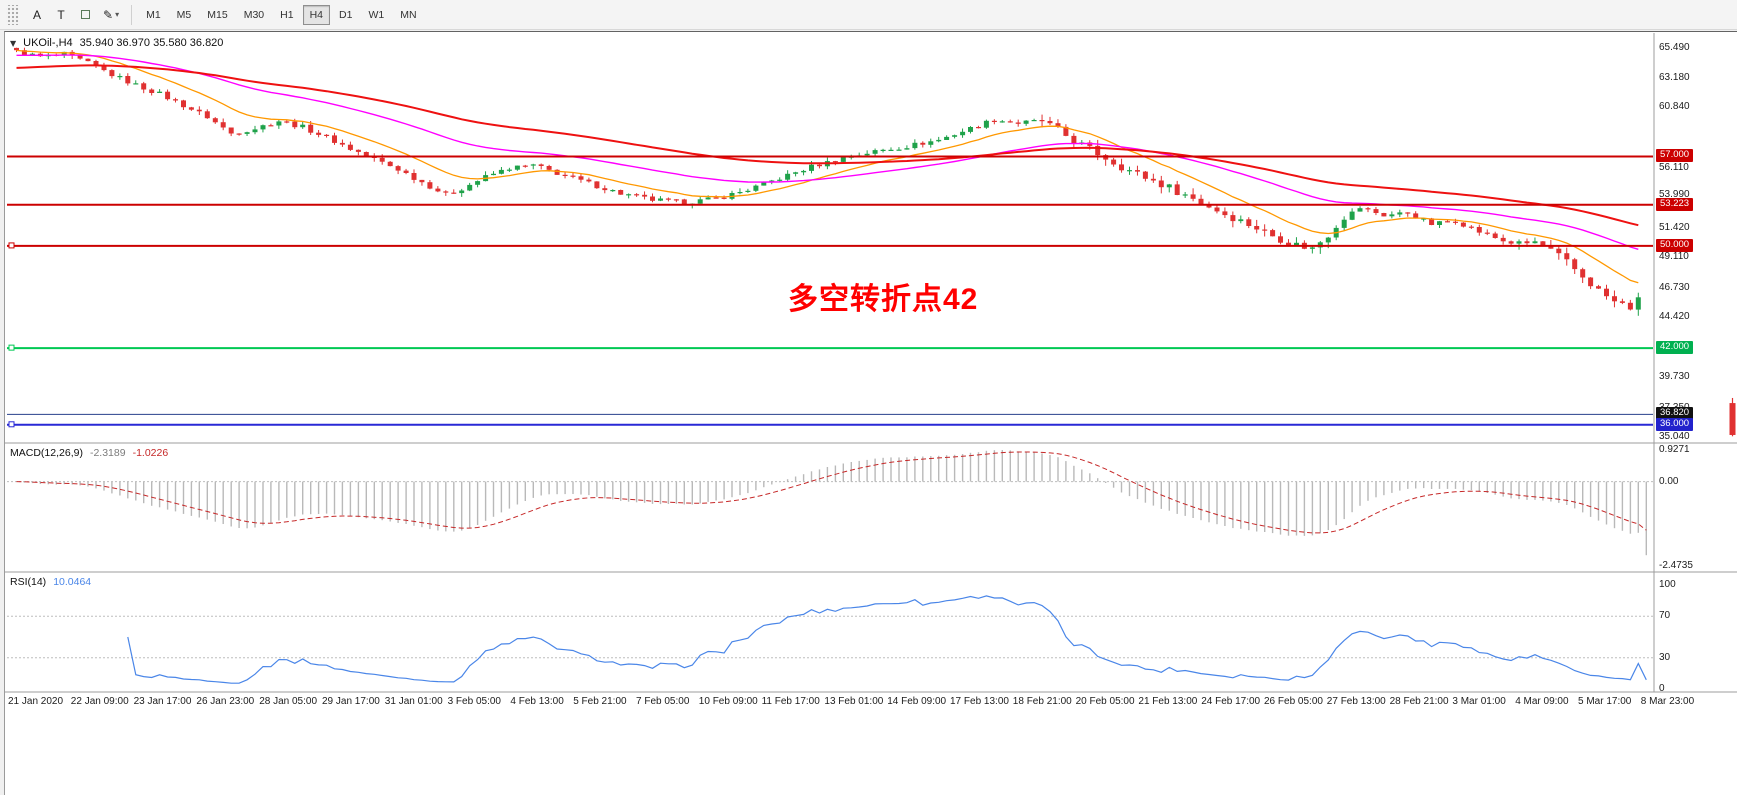  Describe the element at coordinates (286, 15) in the screenshot. I see `timeframe-h1-button: H1` at that location.